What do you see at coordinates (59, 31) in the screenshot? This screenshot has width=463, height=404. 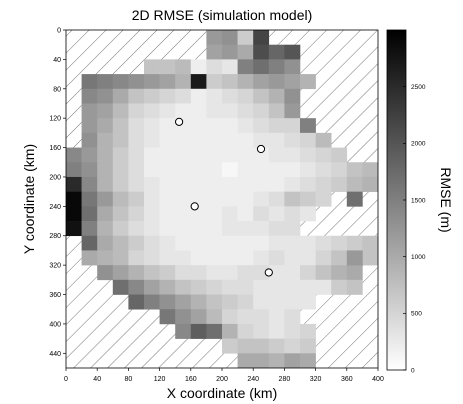 I see `y-tick-label: 0` at bounding box center [59, 31].